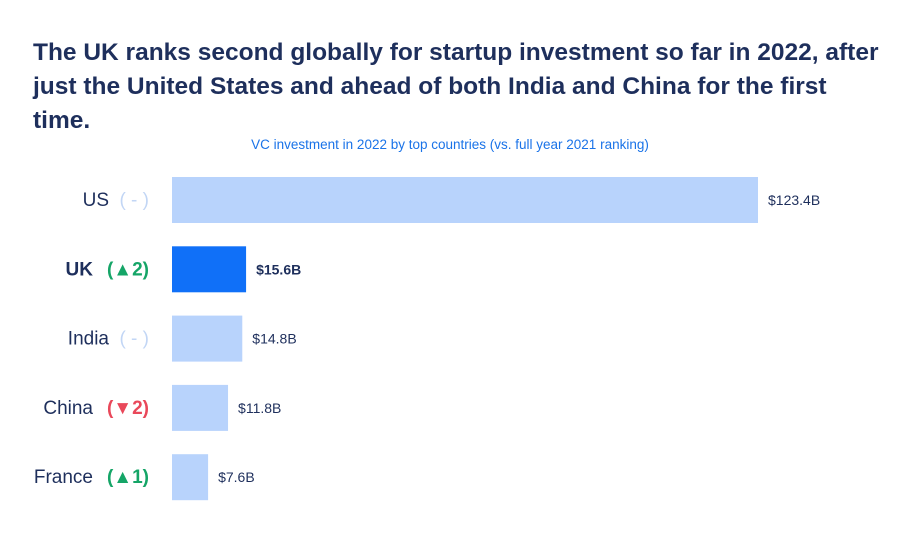 The height and width of the screenshot is (540, 900). What do you see at coordinates (128, 408) in the screenshot?
I see `rank-change-label: (▼2)` at bounding box center [128, 408].